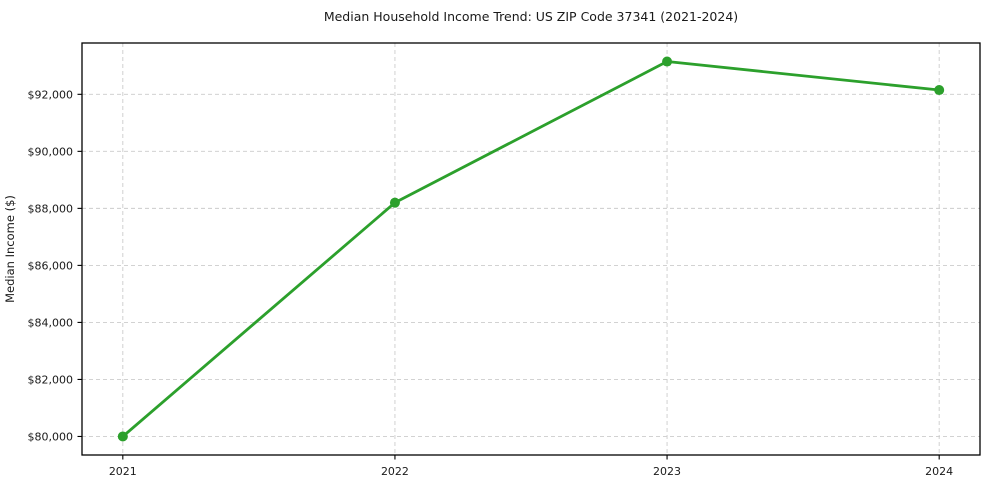  I want to click on data-point-2021, so click(122, 436).